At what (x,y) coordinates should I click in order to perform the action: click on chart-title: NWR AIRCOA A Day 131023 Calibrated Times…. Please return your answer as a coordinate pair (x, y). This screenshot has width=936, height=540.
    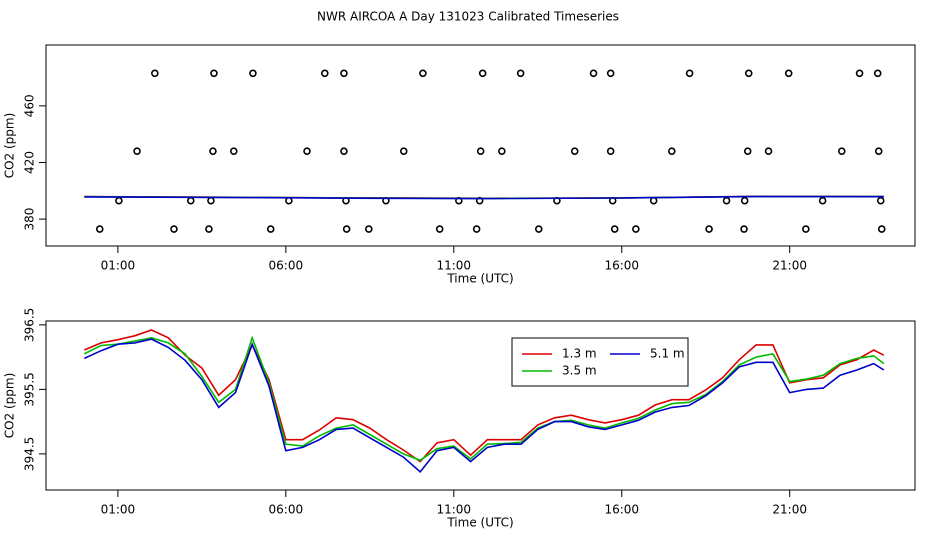
    Looking at the image, I should click on (468, 17).